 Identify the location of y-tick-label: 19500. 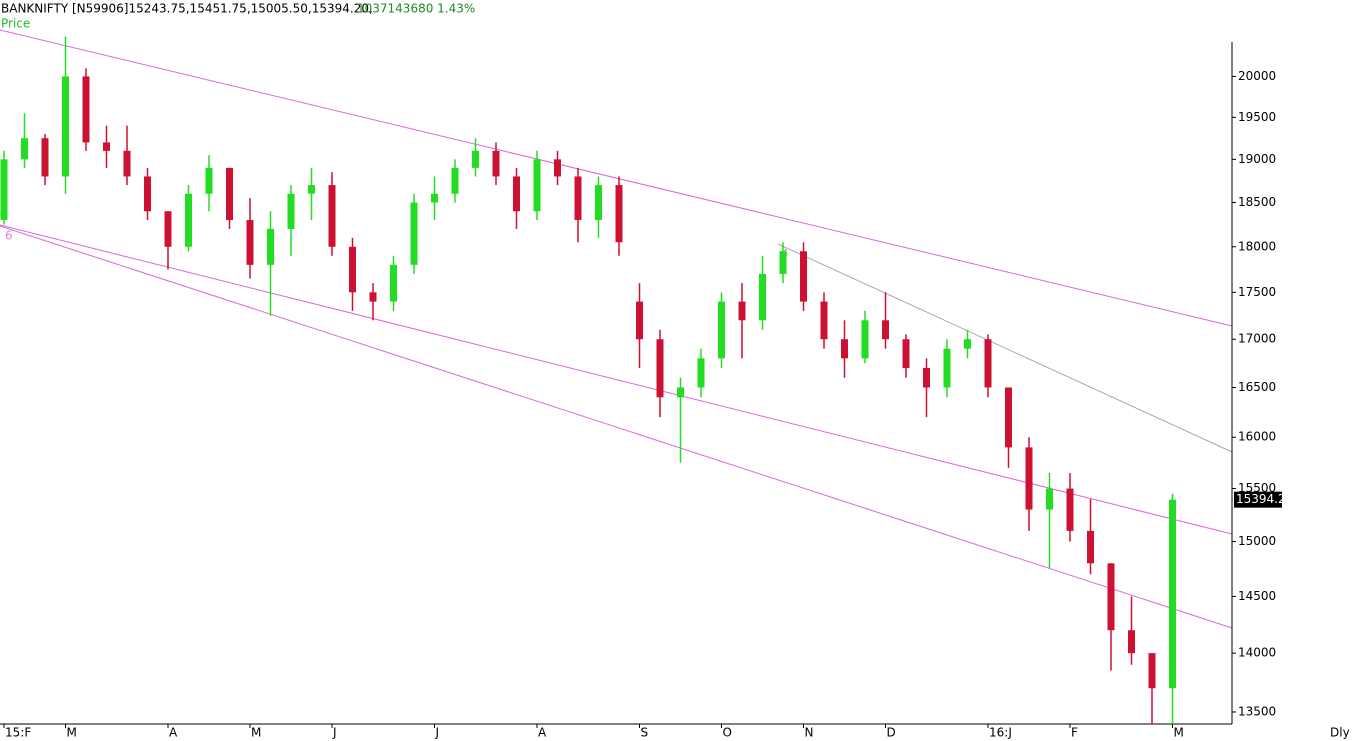
(1257, 117).